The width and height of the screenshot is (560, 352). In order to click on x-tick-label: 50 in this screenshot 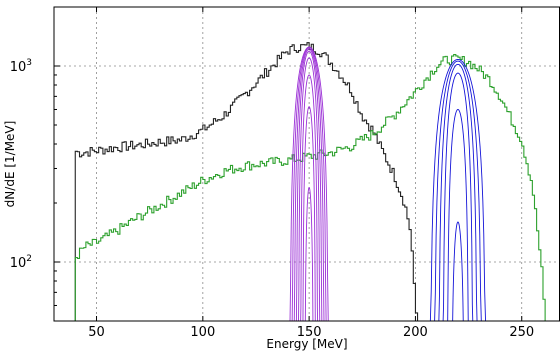, I will do `click(96, 332)`.